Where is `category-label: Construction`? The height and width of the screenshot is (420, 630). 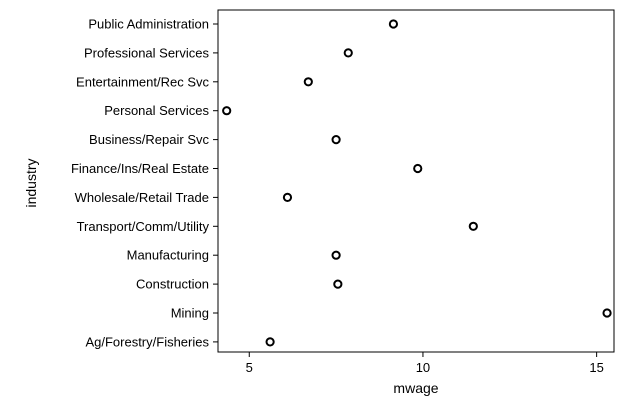 category-label: Construction is located at coordinates (172, 284).